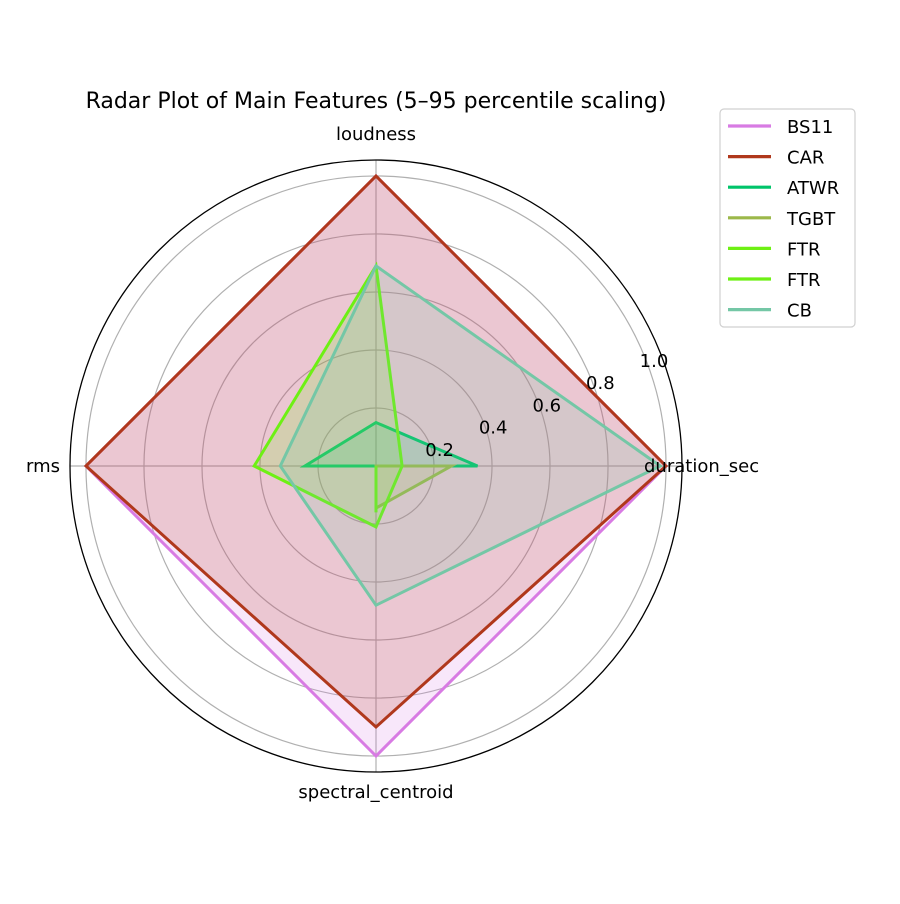 The width and height of the screenshot is (900, 904). What do you see at coordinates (701, 466) in the screenshot?
I see `axis-label: duration_sec` at bounding box center [701, 466].